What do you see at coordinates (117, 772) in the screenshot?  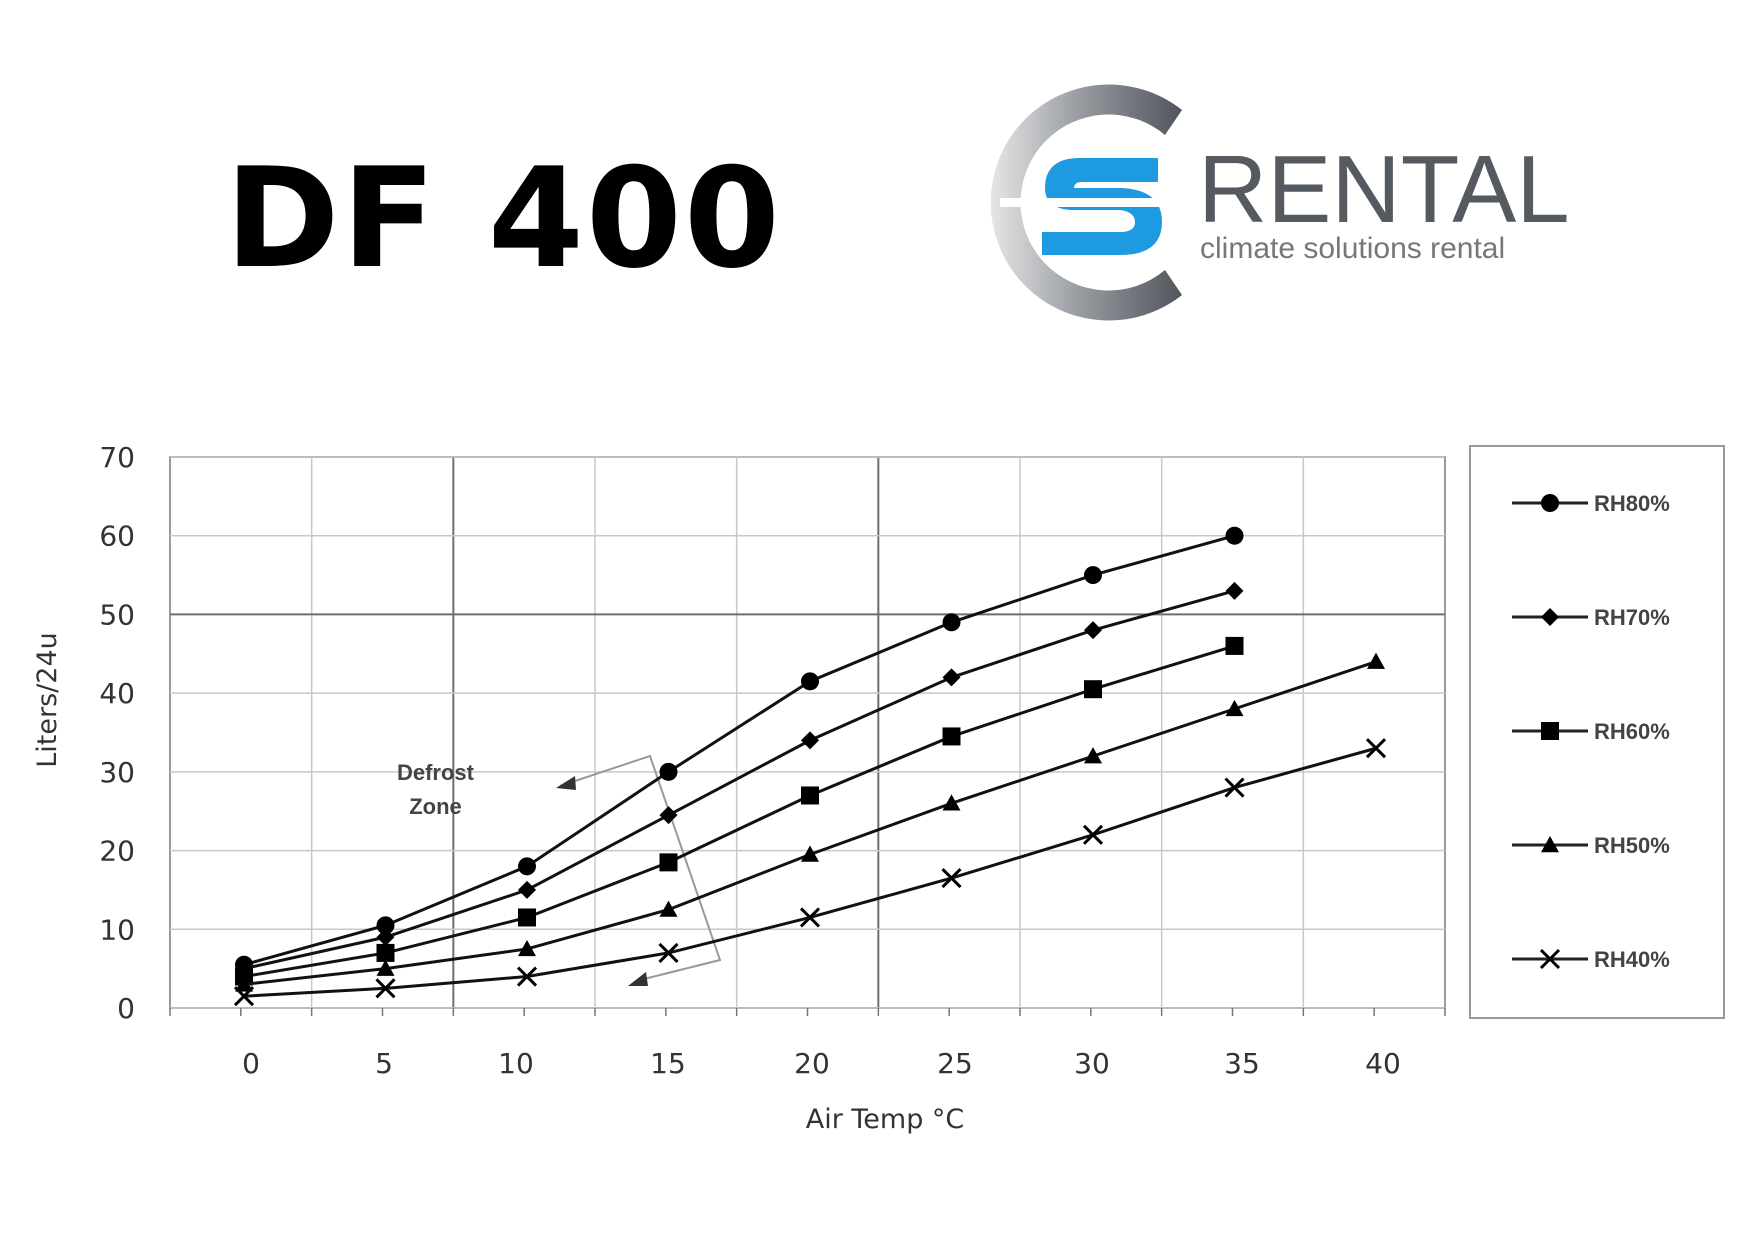 I see `y-tick-label: 30` at bounding box center [117, 772].